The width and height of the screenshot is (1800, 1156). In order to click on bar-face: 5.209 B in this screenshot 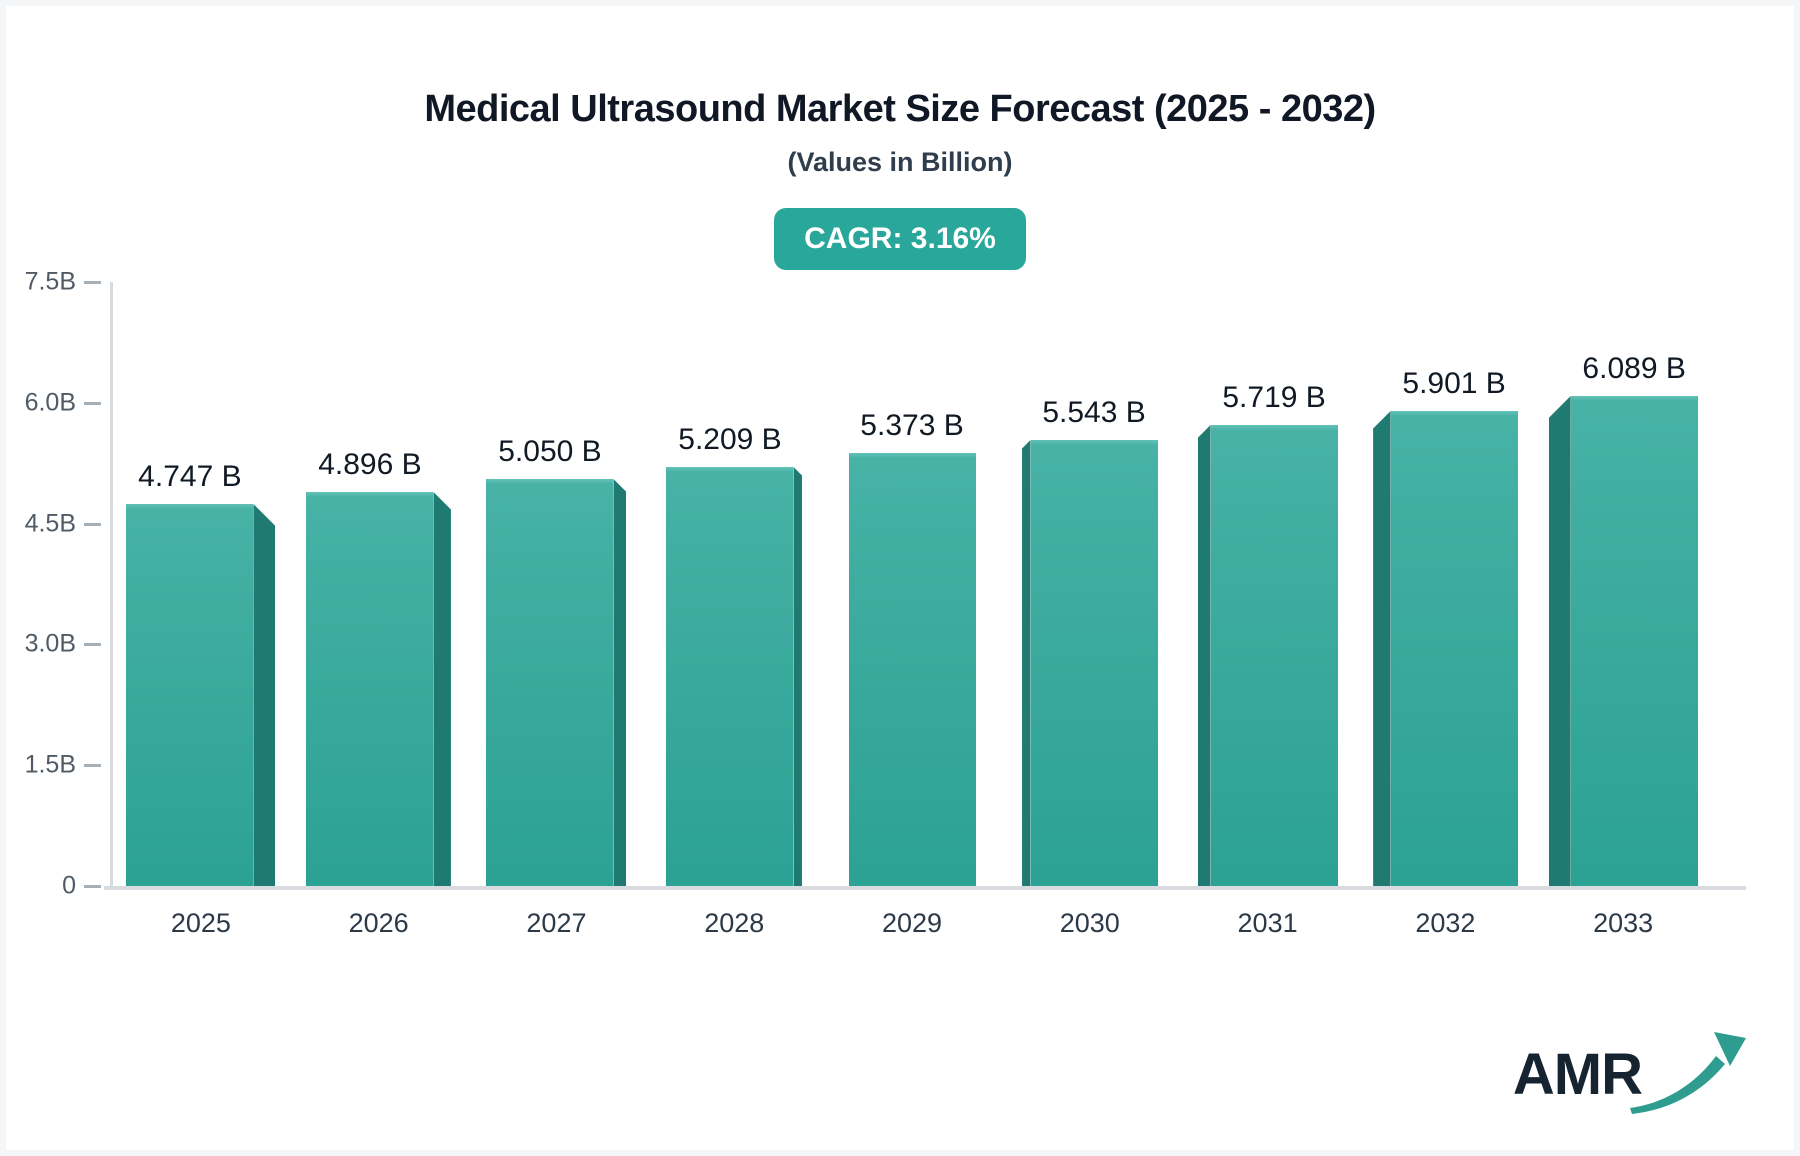, I will do `click(730, 654)`.